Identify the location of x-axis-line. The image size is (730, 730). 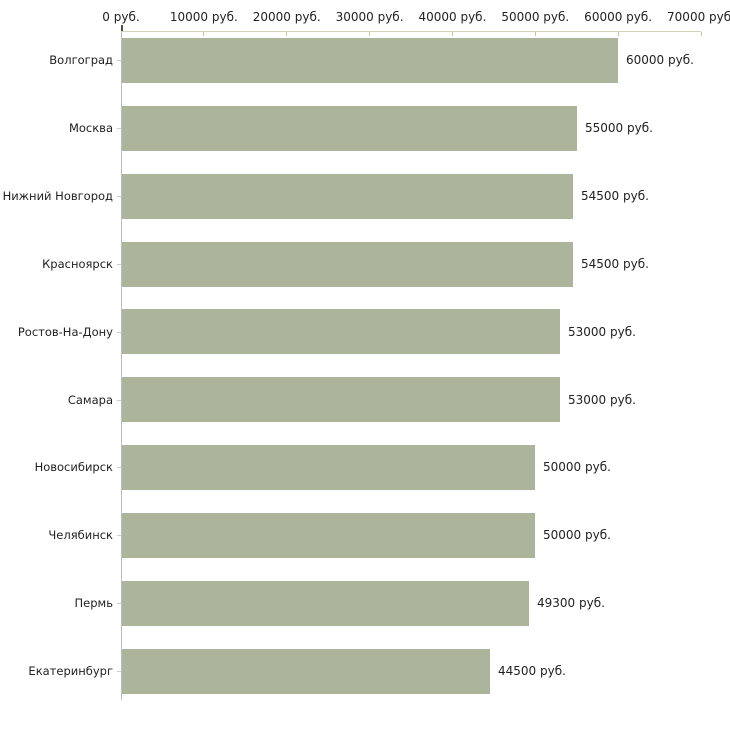
(411, 31).